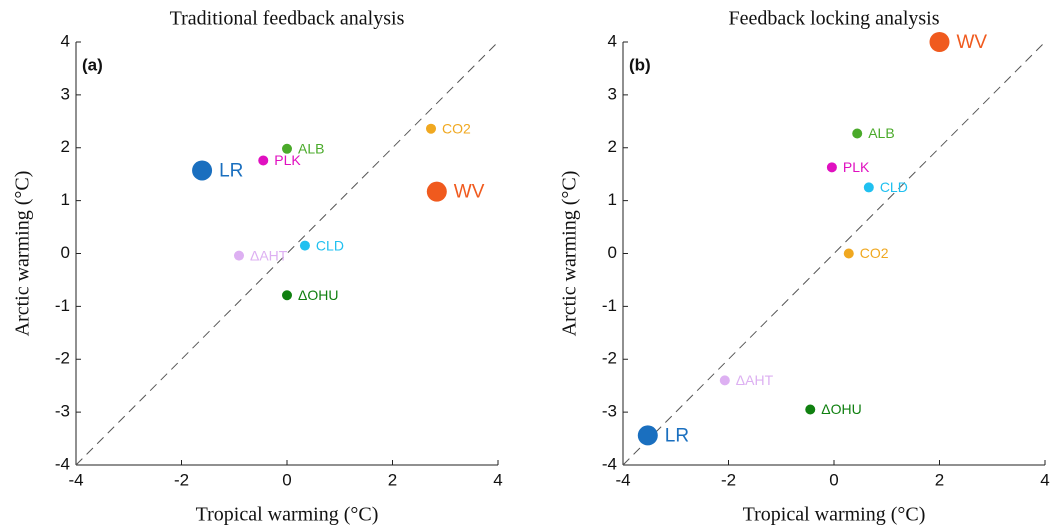  Describe the element at coordinates (287, 19) in the screenshot. I see `chart-title: Traditional feedback analysis` at that location.